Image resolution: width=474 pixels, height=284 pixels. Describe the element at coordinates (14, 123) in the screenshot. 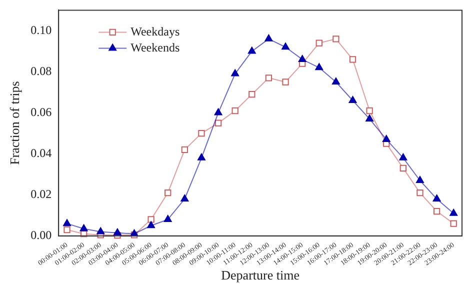

I see `y-axis-title: Fraction of trips` at that location.